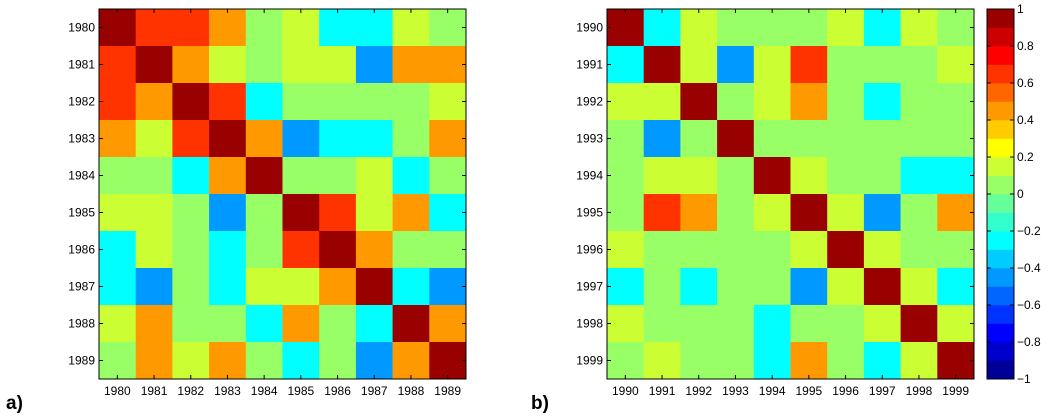 The image size is (1054, 418). Describe the element at coordinates (337, 391) in the screenshot. I see `x-tick-label: 1986` at that location.